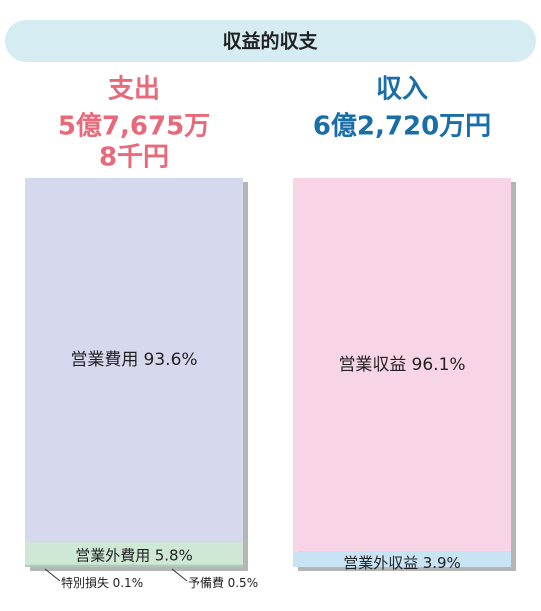  What do you see at coordinates (134, 158) in the screenshot?
I see `column-total: 8千円` at bounding box center [134, 158].